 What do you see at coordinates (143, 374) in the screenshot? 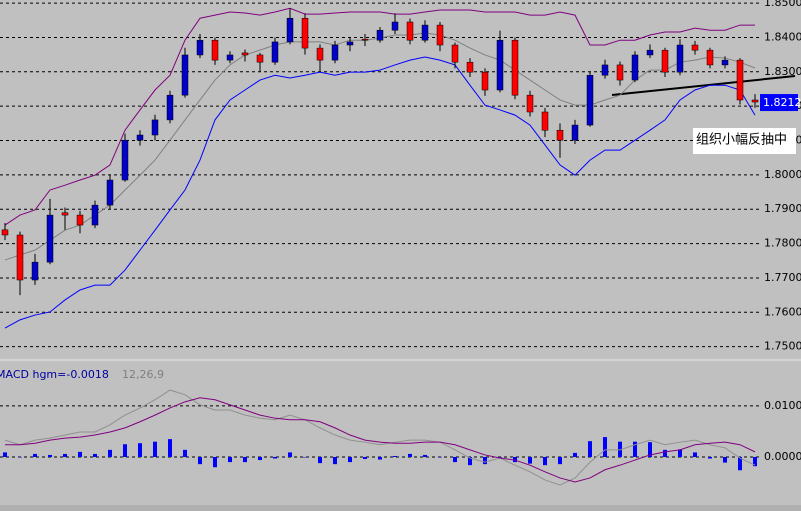
I see `macd-params: 12,26,9` at bounding box center [143, 374].